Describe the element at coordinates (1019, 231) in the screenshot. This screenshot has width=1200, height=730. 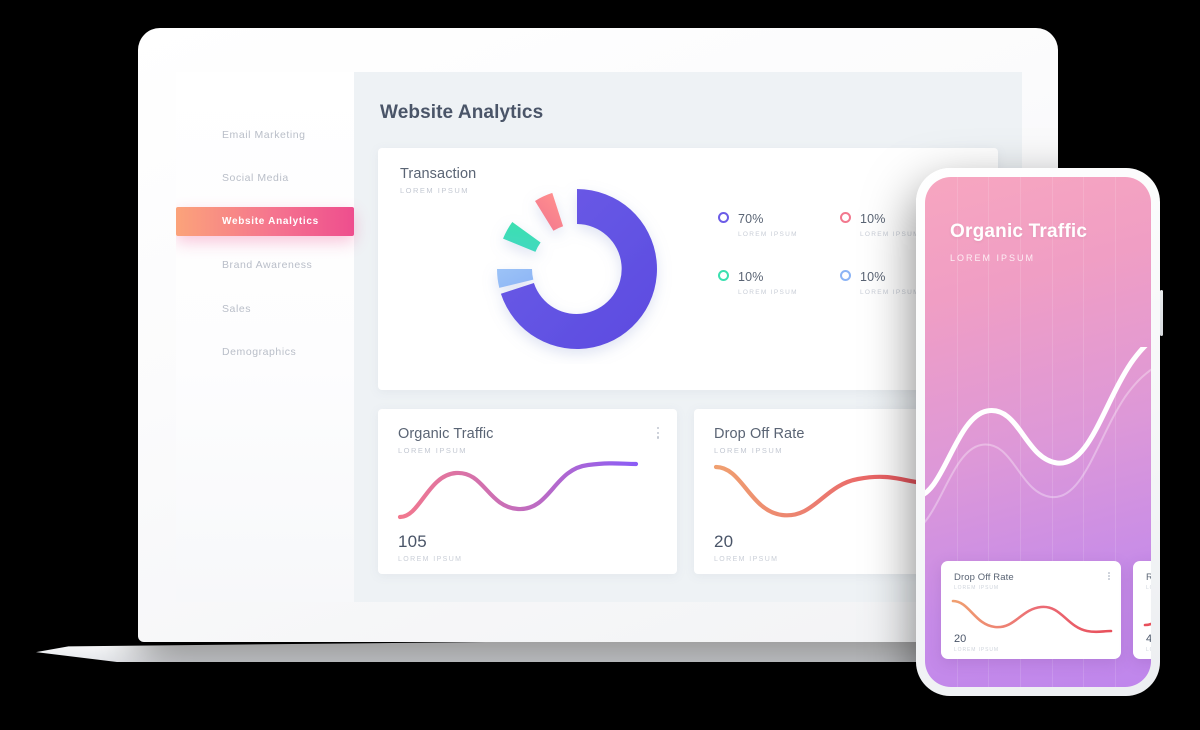
I see `phone-title: Organic Traffic` at that location.